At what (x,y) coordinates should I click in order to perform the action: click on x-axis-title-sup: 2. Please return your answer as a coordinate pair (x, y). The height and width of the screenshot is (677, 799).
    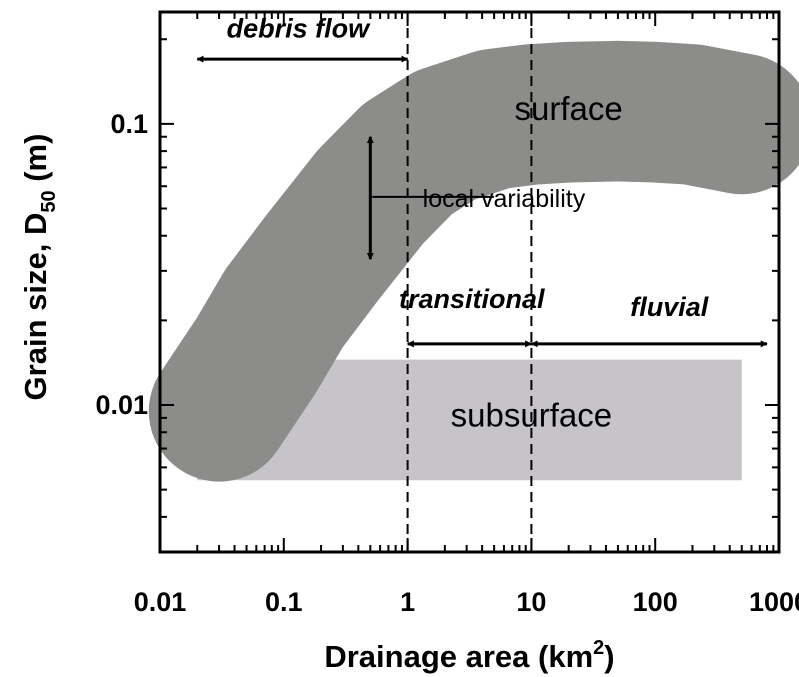
    Looking at the image, I should click on (598, 648).